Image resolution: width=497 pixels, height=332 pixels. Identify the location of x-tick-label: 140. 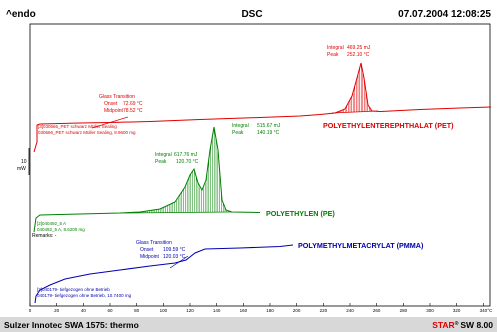
(217, 310).